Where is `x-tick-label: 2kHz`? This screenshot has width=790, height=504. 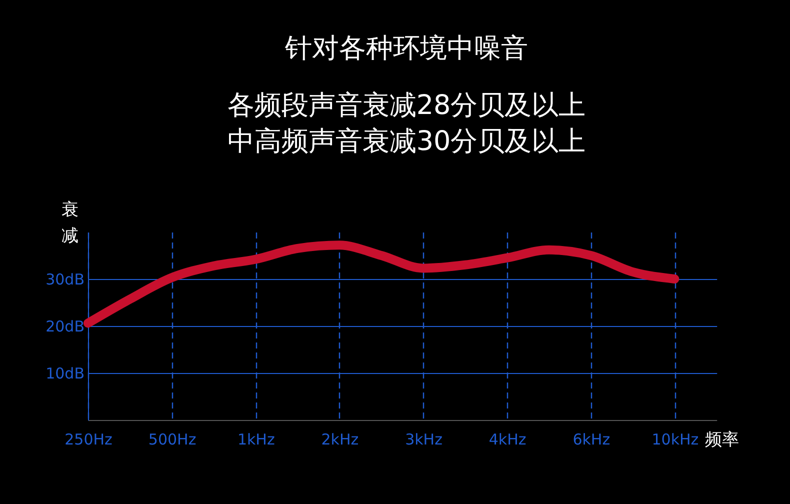 x-tick-label: 2kHz is located at coordinates (340, 439).